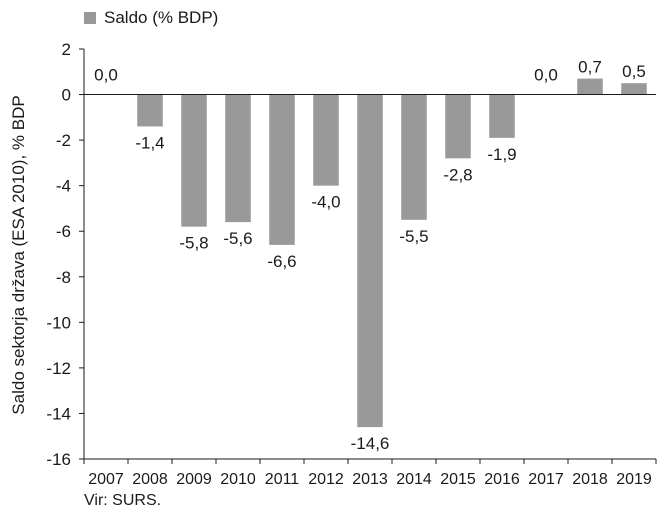  I want to click on y-tick-label: -6, so click(63, 231).